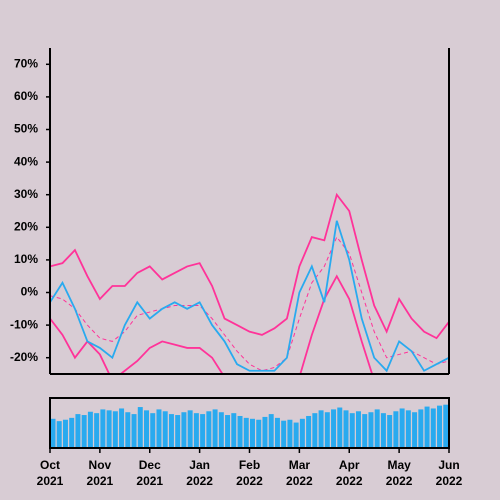 Image resolution: width=500 pixels, height=500 pixels. What do you see at coordinates (199, 473) in the screenshot?
I see `x-tick-label: Jan 2022` at bounding box center [199, 473].